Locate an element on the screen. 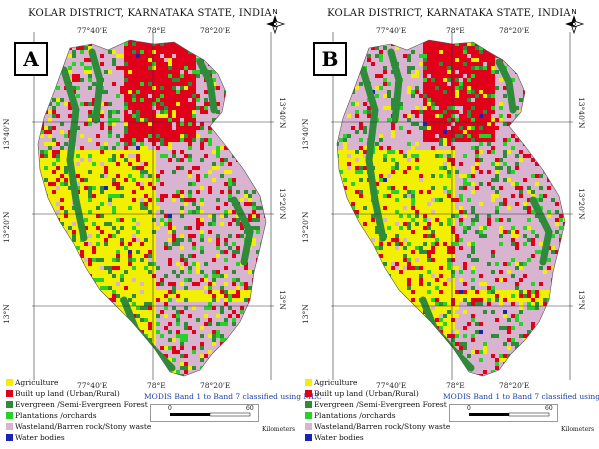 This screenshot has width=599, height=449. panel-letter-a: A is located at coordinates (31, 59).